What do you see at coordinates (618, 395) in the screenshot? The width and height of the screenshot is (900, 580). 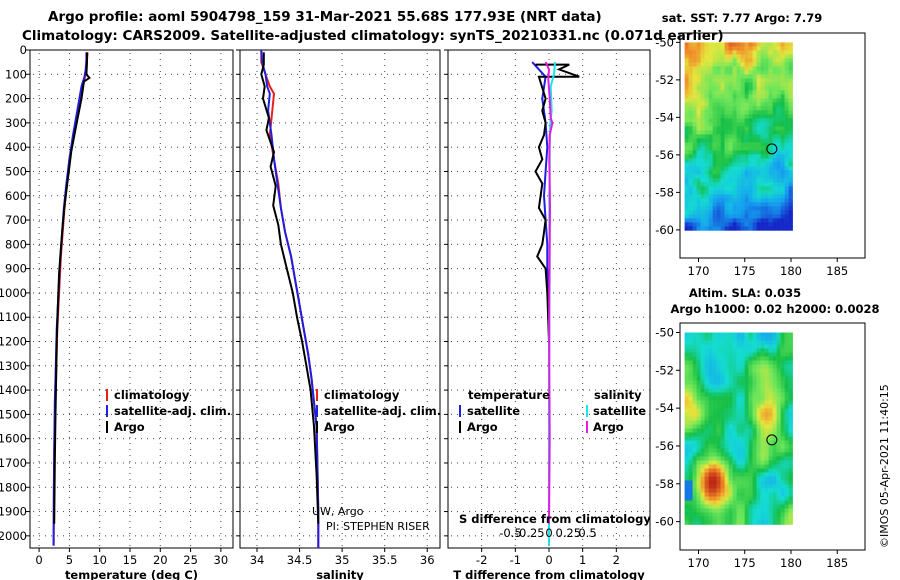 I see `diff-legend-sal-title: salinity` at bounding box center [618, 395].